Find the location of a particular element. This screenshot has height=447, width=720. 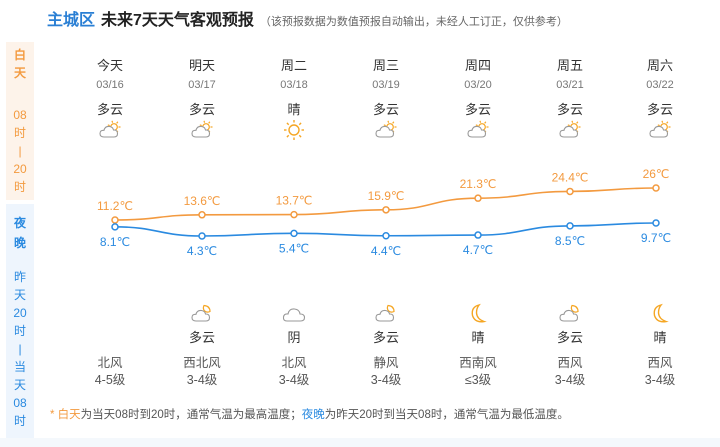

night-temp-label: 9.7℃ is located at coordinates (656, 238).